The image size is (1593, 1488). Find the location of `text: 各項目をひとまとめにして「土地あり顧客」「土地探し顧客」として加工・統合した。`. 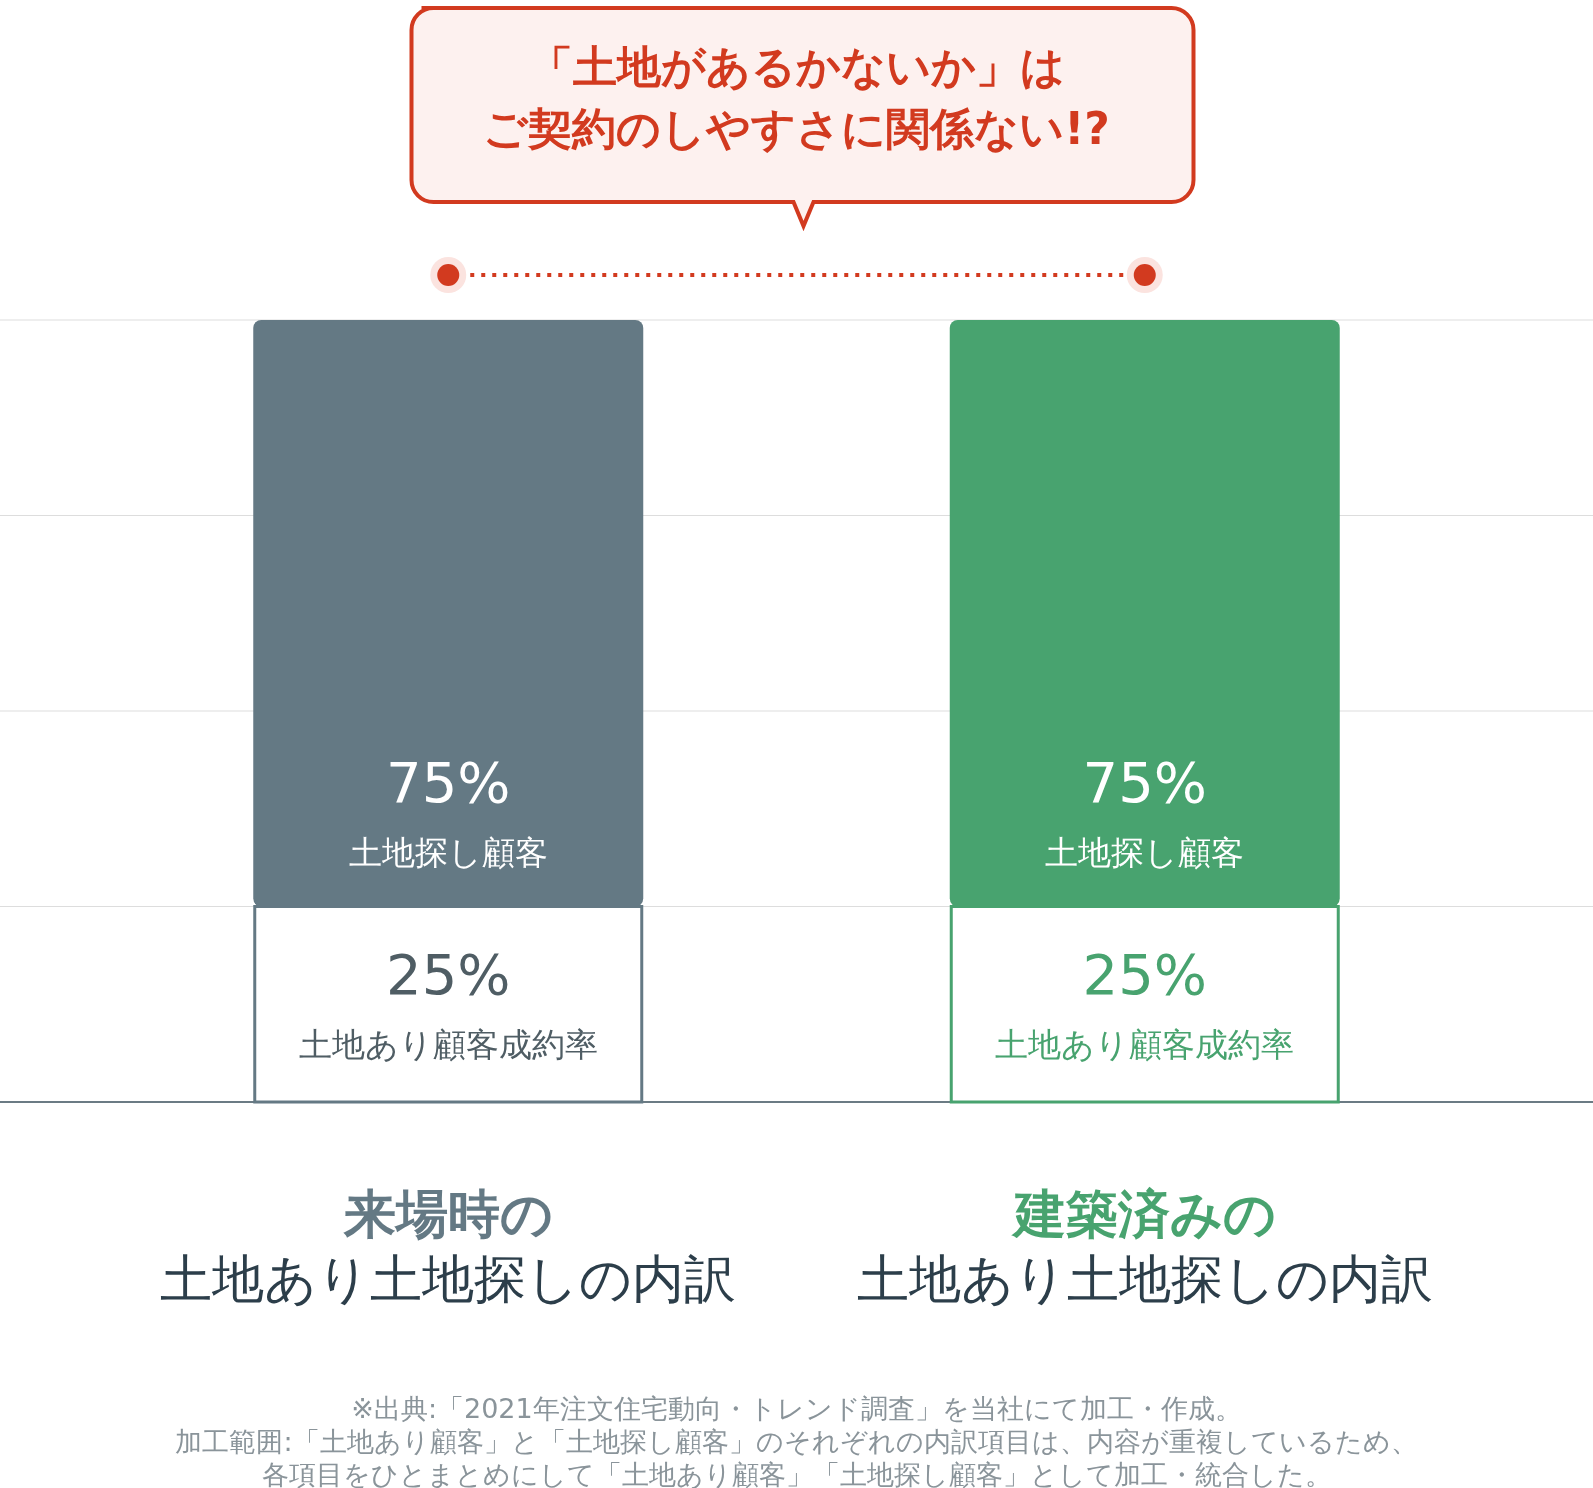

text: 各項目をひとまとめにして「土地あり顧客」「土地探し顧客」として加工・統合した。 is located at coordinates (796, 1473).